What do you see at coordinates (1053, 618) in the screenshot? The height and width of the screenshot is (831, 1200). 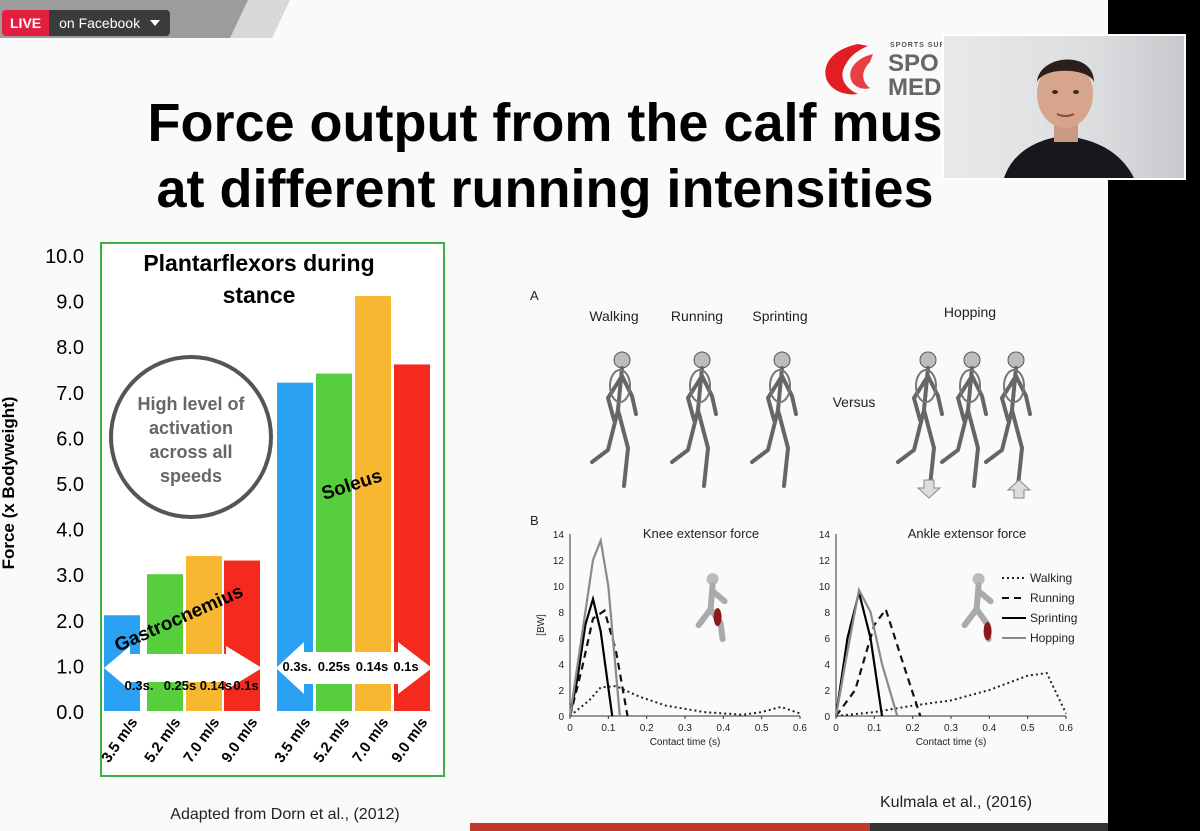 I see `legend-label: Sprinting` at bounding box center [1053, 618].